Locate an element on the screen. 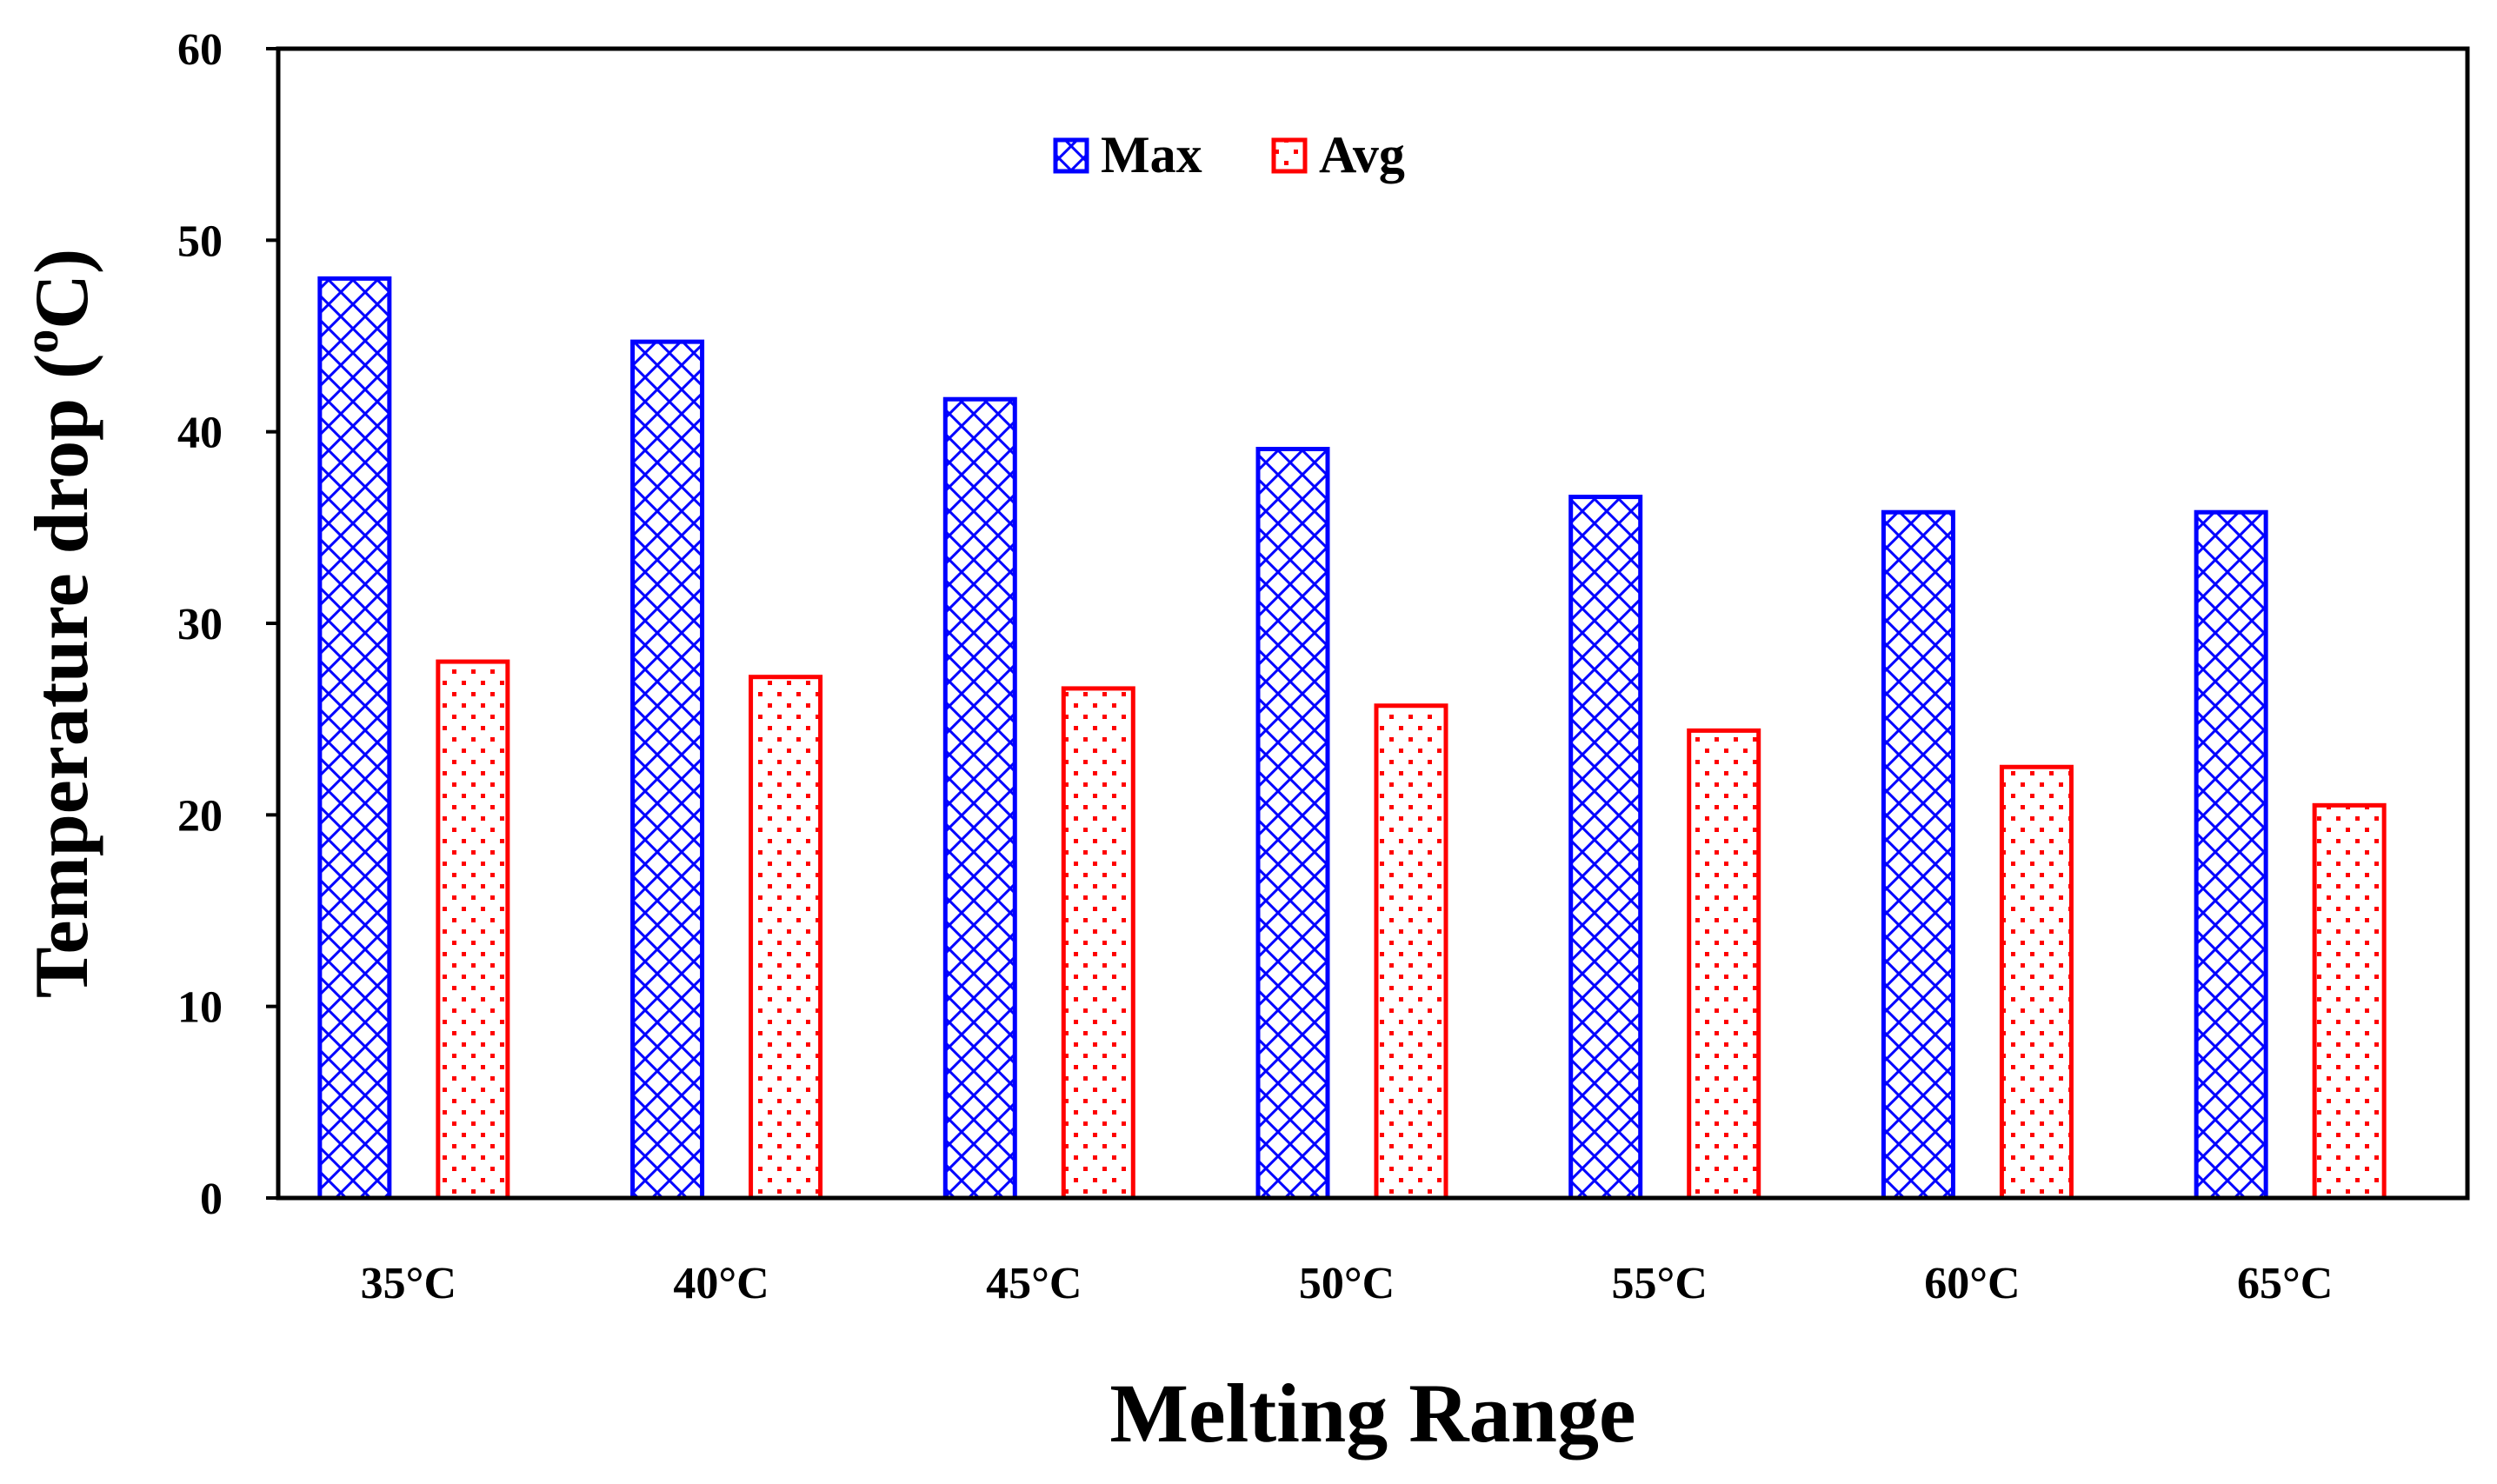  y-tick-label: 0 is located at coordinates (211, 1199).